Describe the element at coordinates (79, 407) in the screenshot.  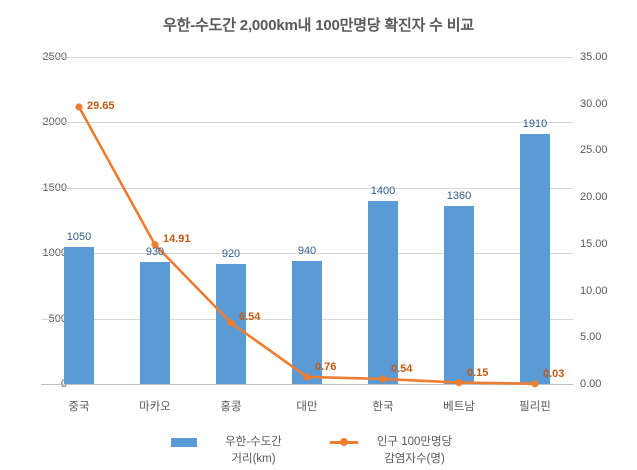
I see `x-axis-category-label: 중국` at that location.